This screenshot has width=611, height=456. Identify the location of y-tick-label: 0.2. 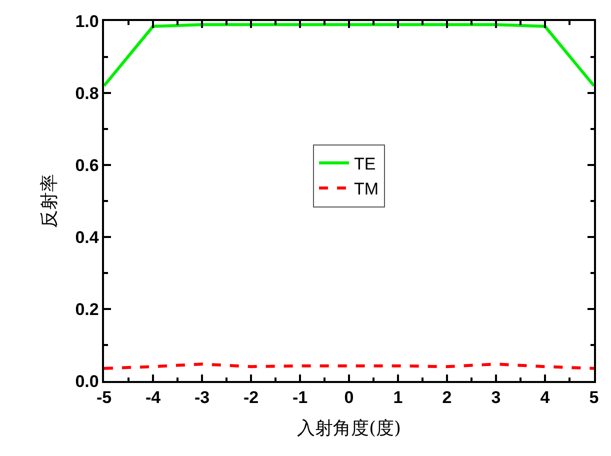
(87, 309).